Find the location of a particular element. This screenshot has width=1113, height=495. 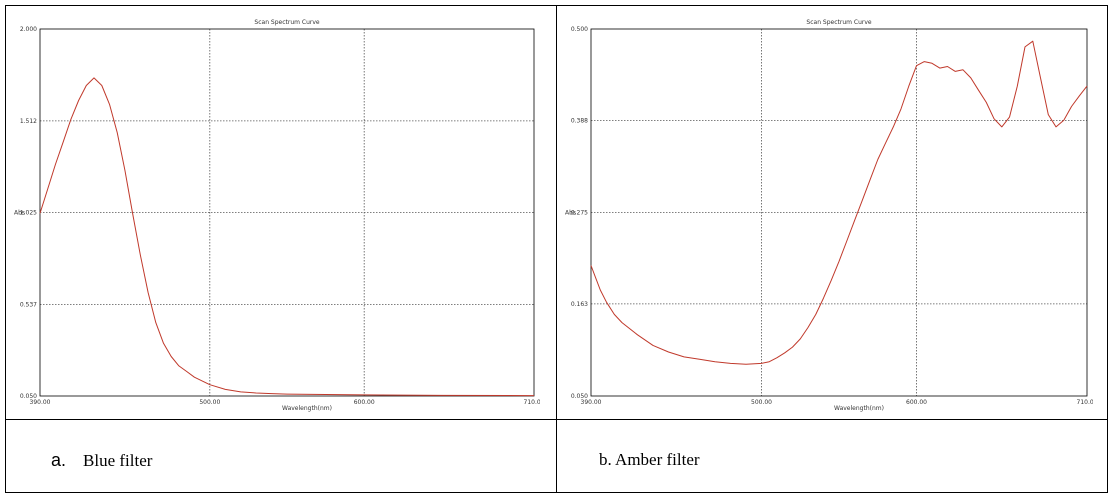

caption-marker: a. is located at coordinates (59, 460).